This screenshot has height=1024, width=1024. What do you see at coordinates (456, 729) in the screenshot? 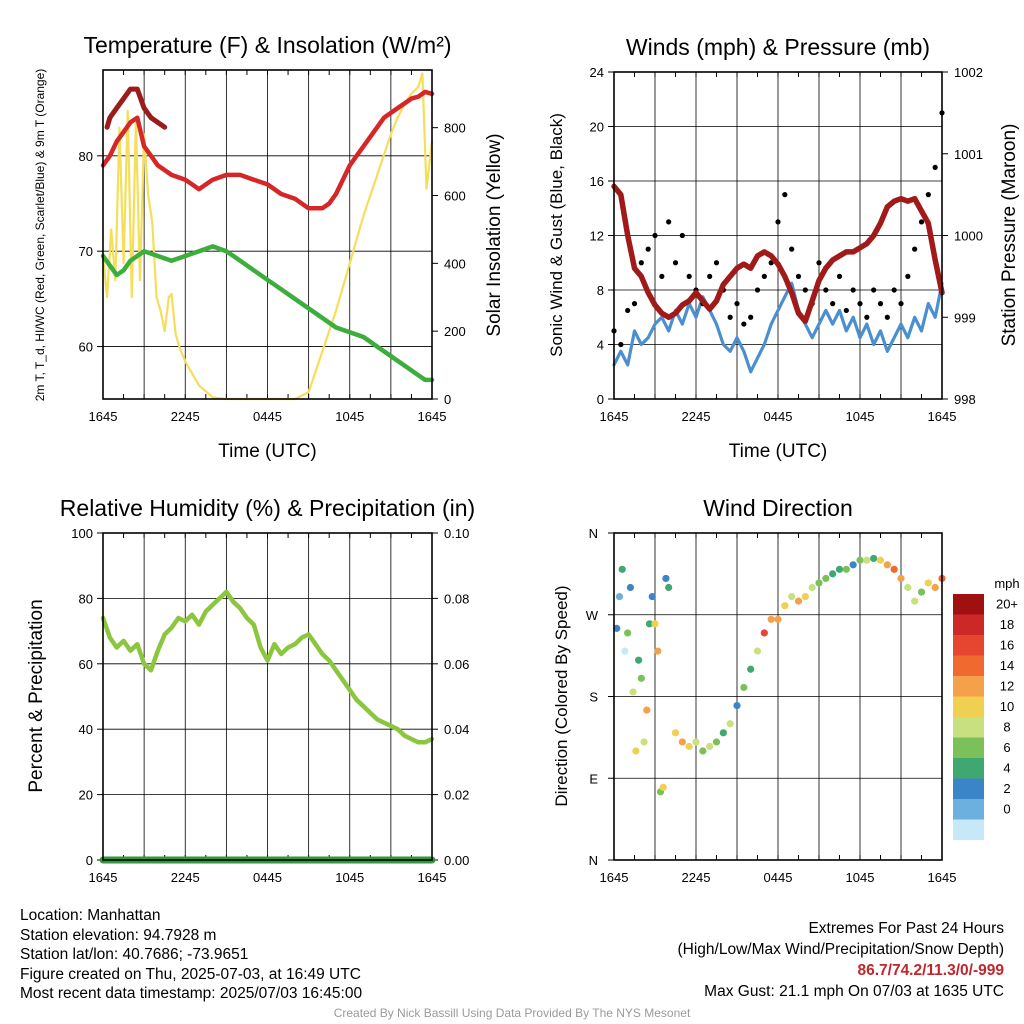
I see `y-tick-label: 0.04` at bounding box center [456, 729].